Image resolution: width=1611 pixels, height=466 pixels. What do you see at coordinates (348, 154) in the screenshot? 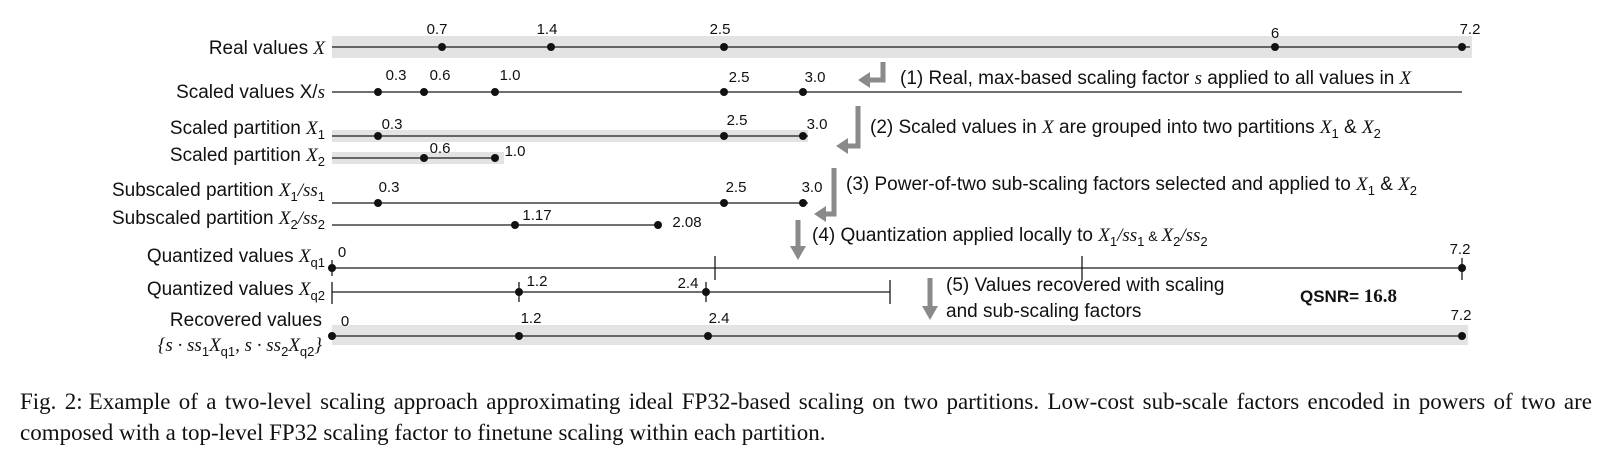
I see `row-scaled-partition-2: Scaled partition X2 0.6 1.0` at bounding box center [348, 154].